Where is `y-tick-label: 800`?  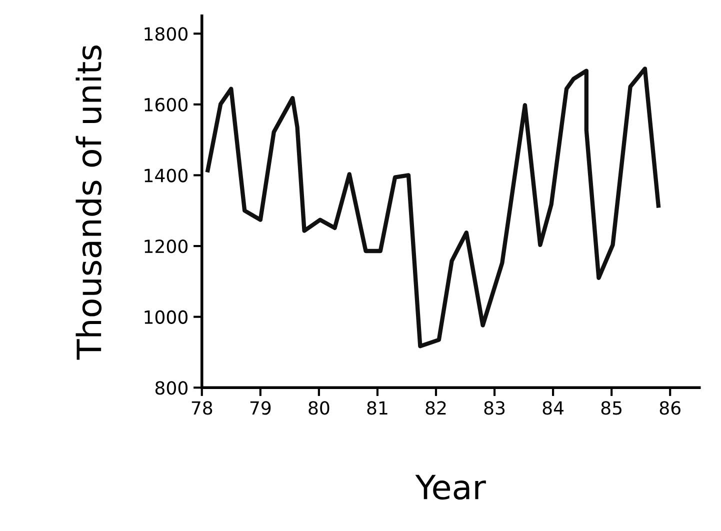
y-tick-label: 800 is located at coordinates (171, 388).